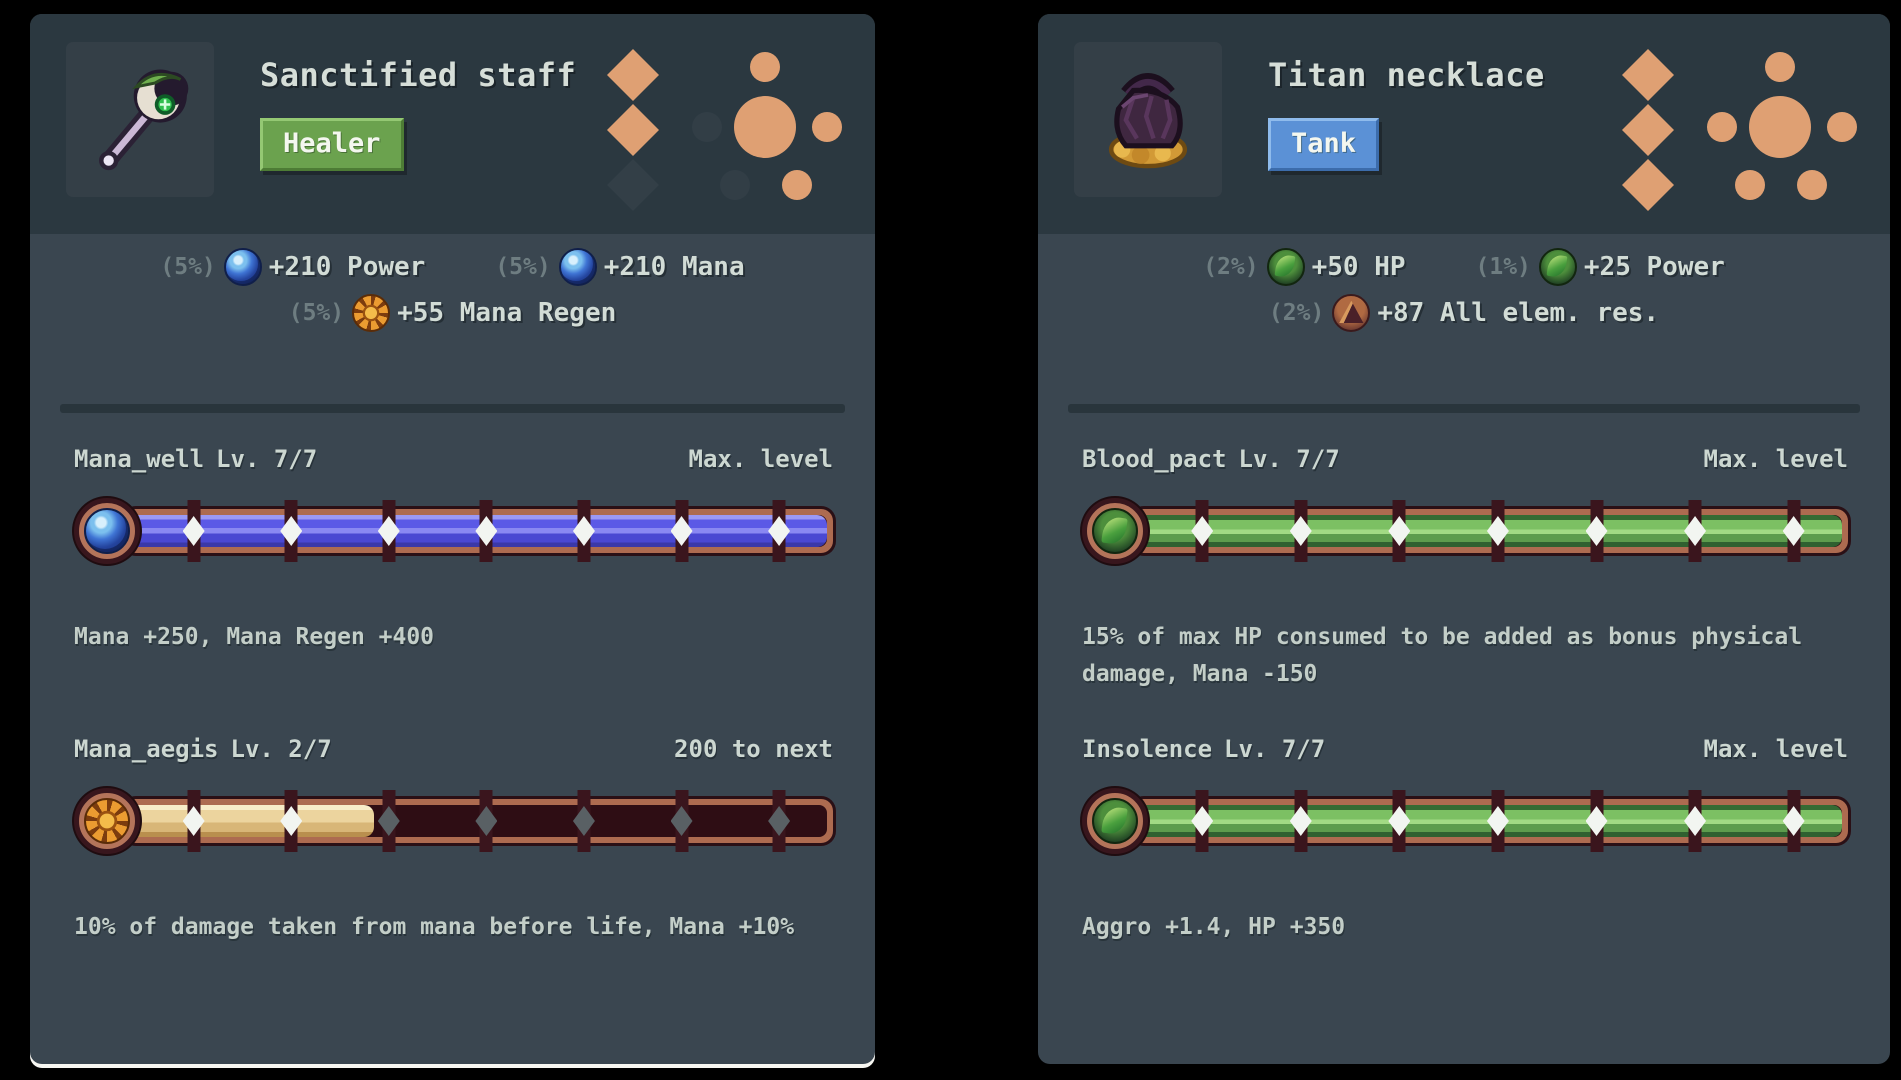 The height and width of the screenshot is (1080, 1901). Describe the element at coordinates (196, 459) in the screenshot. I see `skill-name: Mana_well Lv. 7/7` at that location.